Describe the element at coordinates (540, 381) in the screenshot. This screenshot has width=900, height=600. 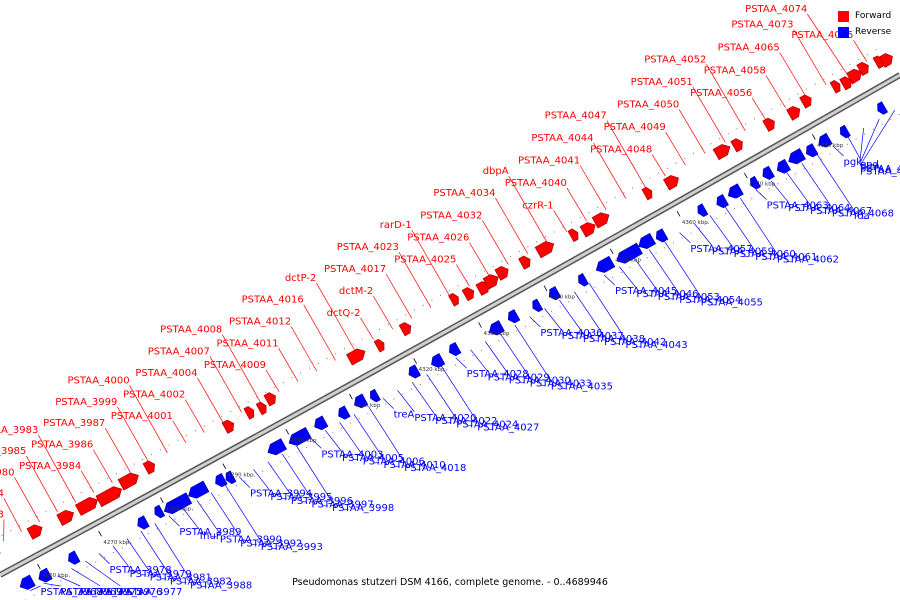
I see `gene-label-pstaa-4030: PSTAA_4030` at that location.